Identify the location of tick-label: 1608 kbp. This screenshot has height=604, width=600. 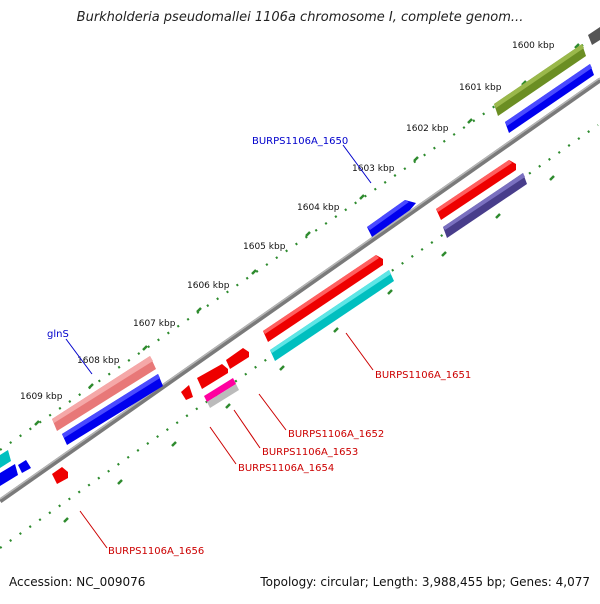
(98, 361).